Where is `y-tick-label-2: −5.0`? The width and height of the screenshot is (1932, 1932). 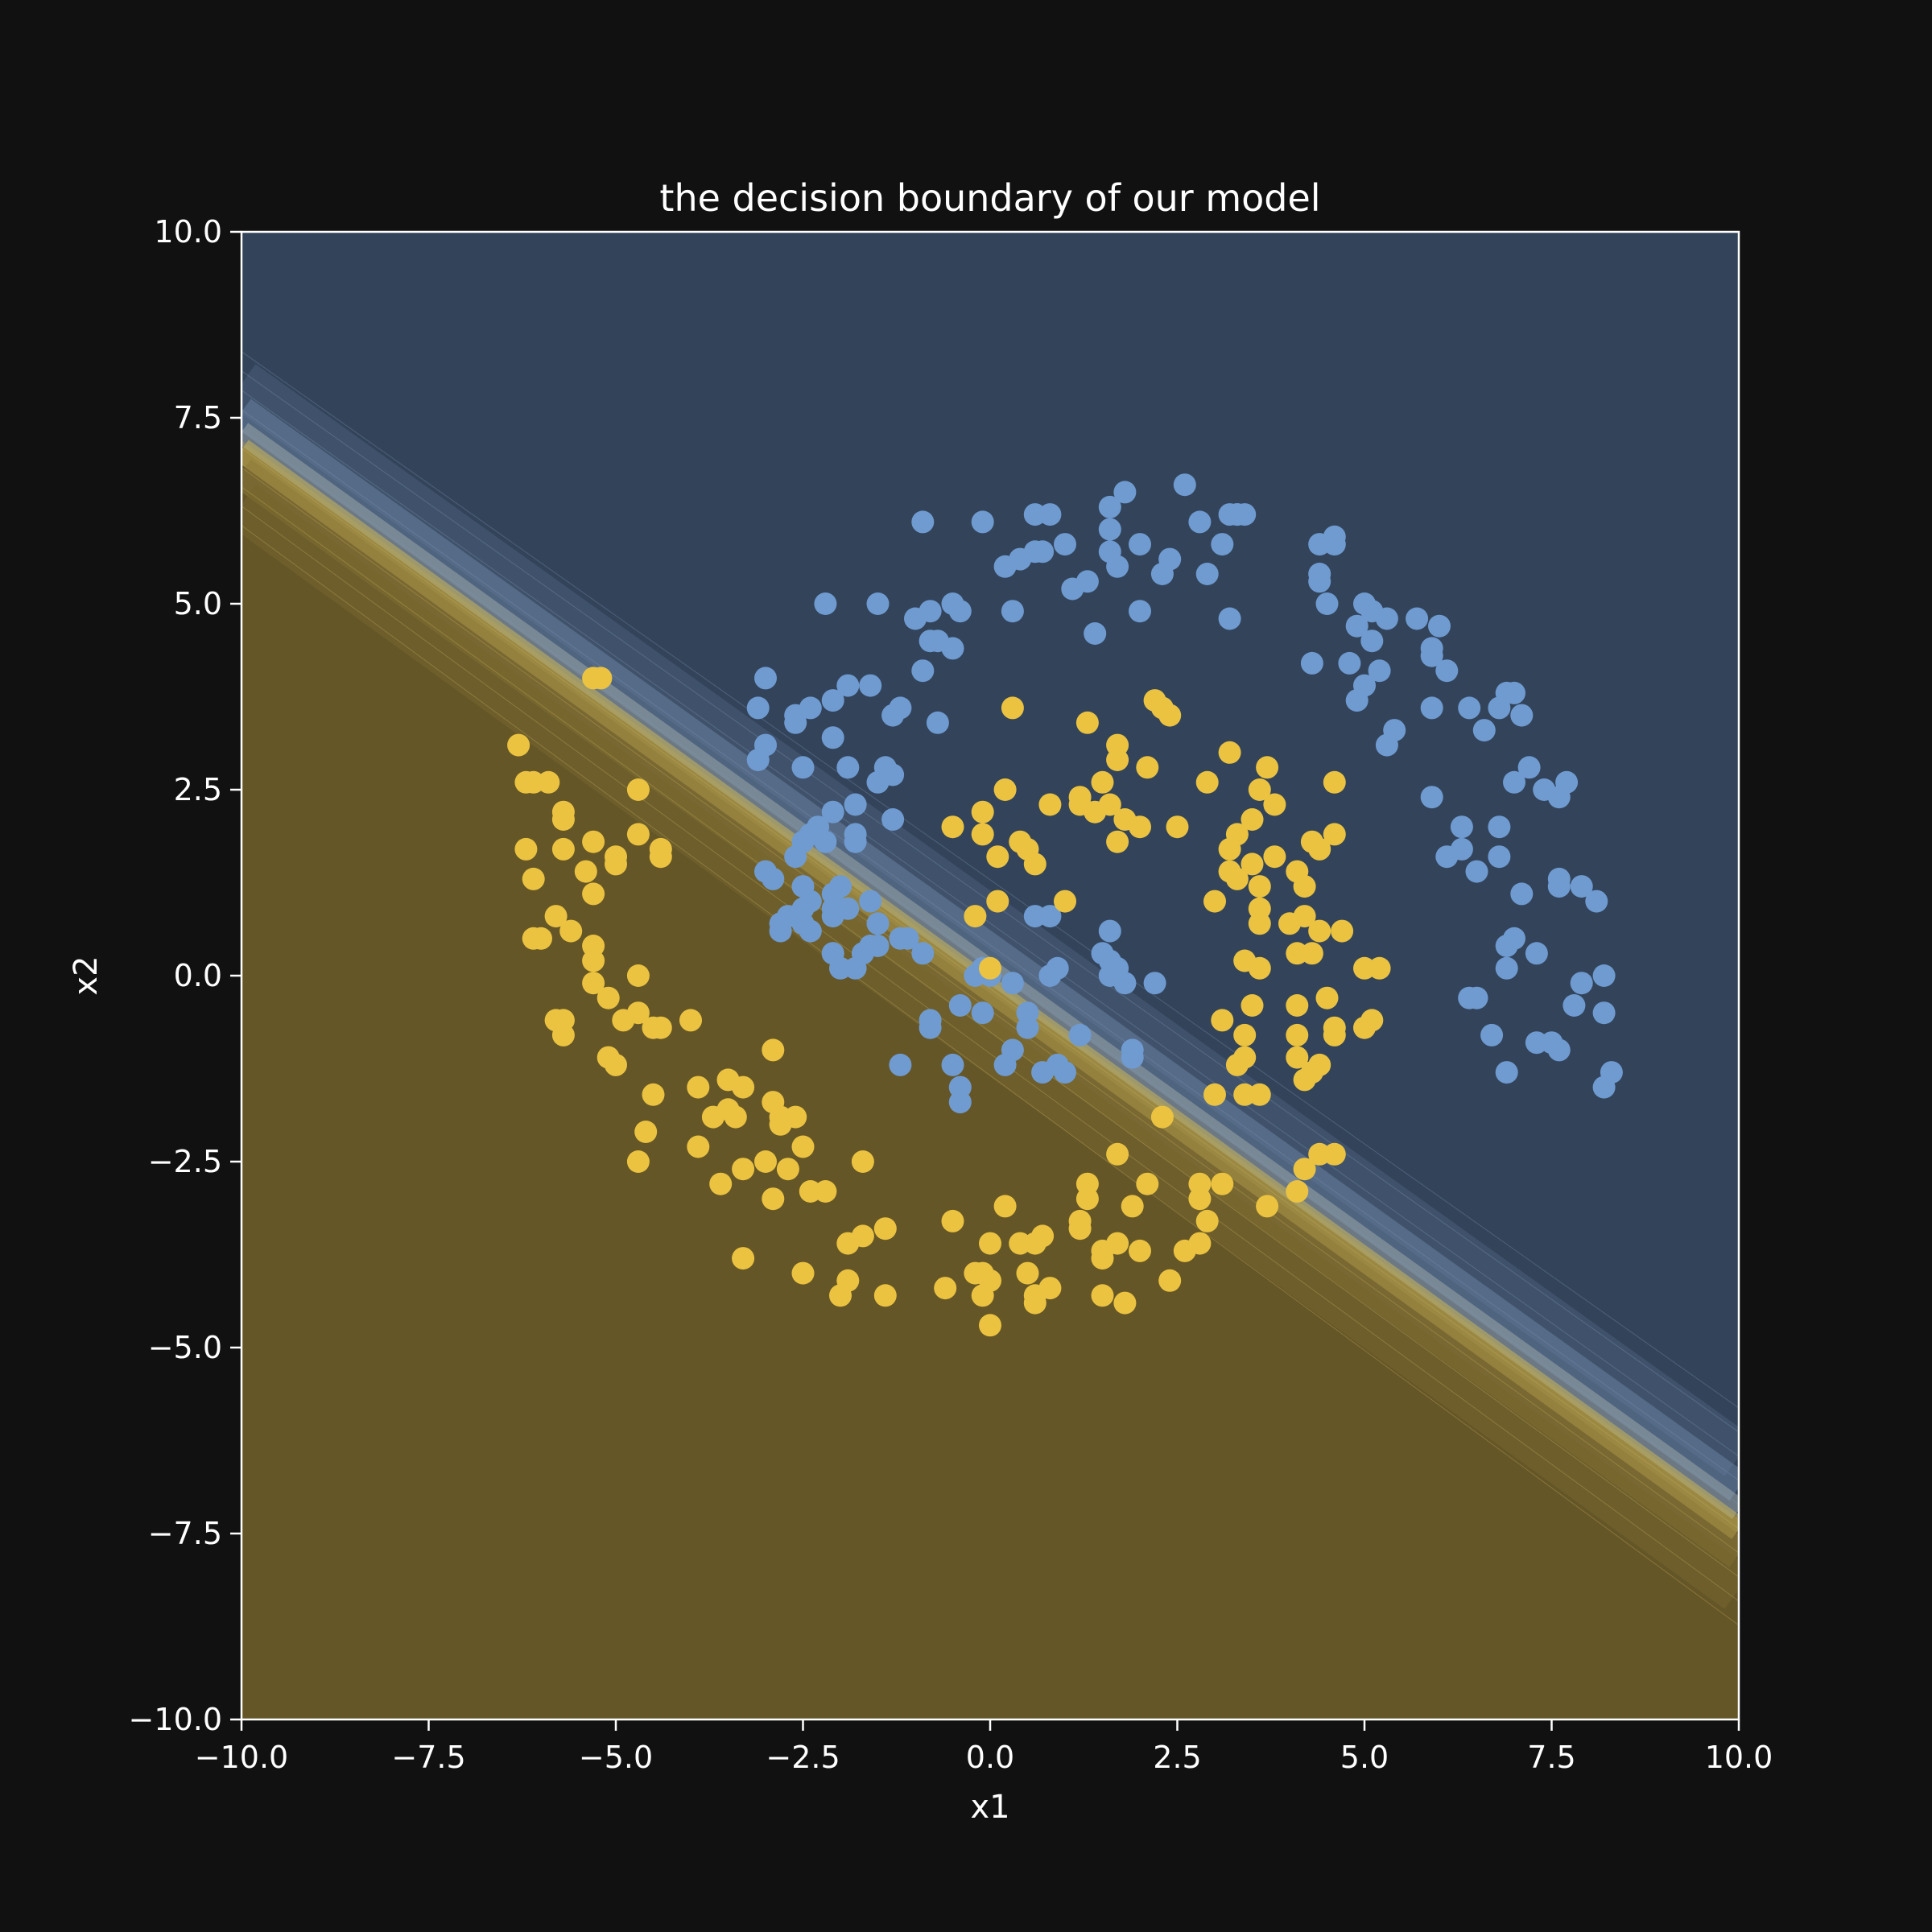 y-tick-label-2: −5.0 is located at coordinates (185, 1347).